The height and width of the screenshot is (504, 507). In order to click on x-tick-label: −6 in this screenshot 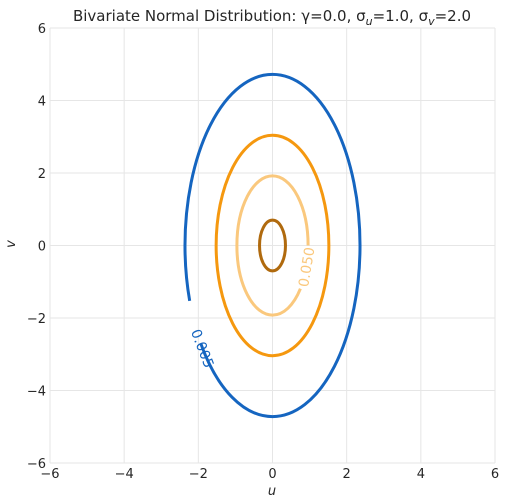, I will do `click(49, 474)`.